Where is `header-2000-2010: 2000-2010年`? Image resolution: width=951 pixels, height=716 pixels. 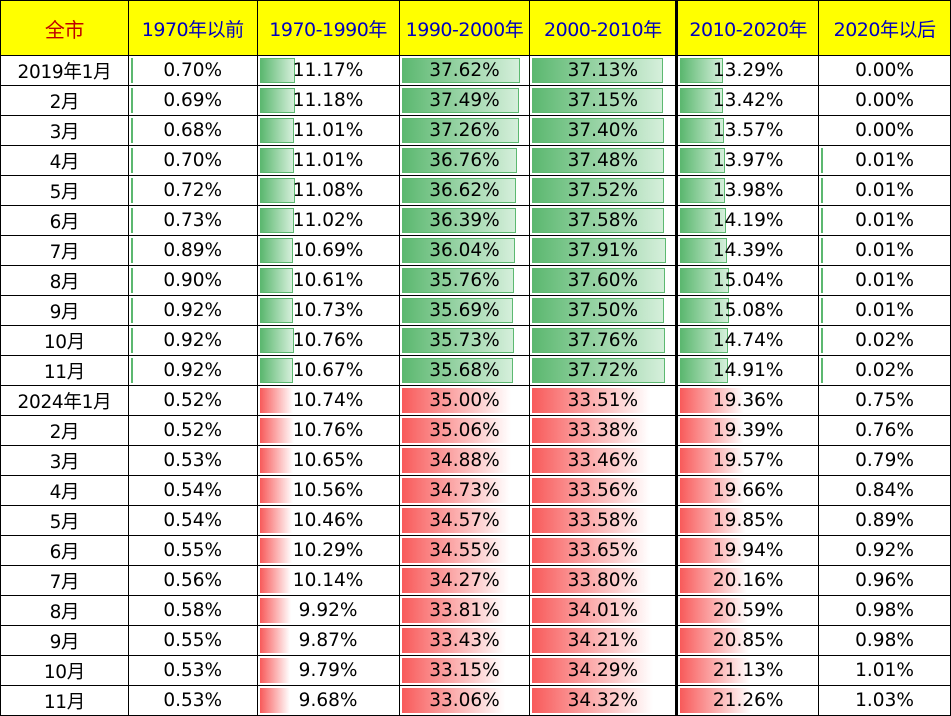
header-2000-2010: 2000-2010年 is located at coordinates (603, 28).